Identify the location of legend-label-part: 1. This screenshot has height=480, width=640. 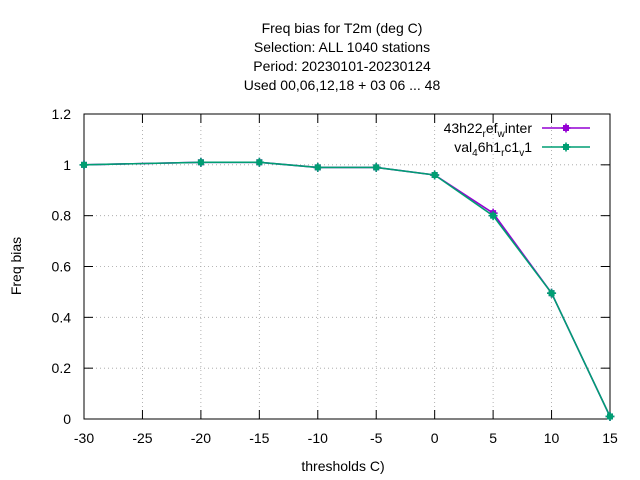
(528, 147).